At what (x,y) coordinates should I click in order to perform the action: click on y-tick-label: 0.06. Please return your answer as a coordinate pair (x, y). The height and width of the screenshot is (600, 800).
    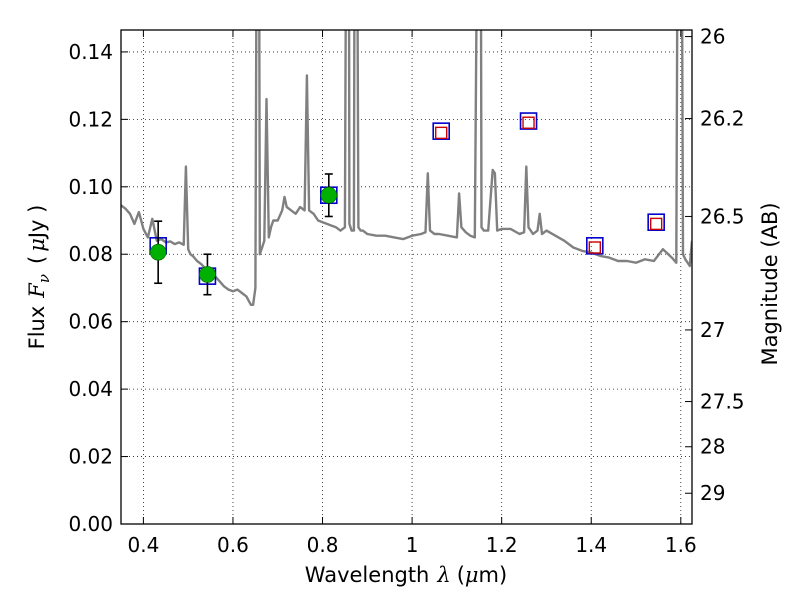
    Looking at the image, I should click on (90, 322).